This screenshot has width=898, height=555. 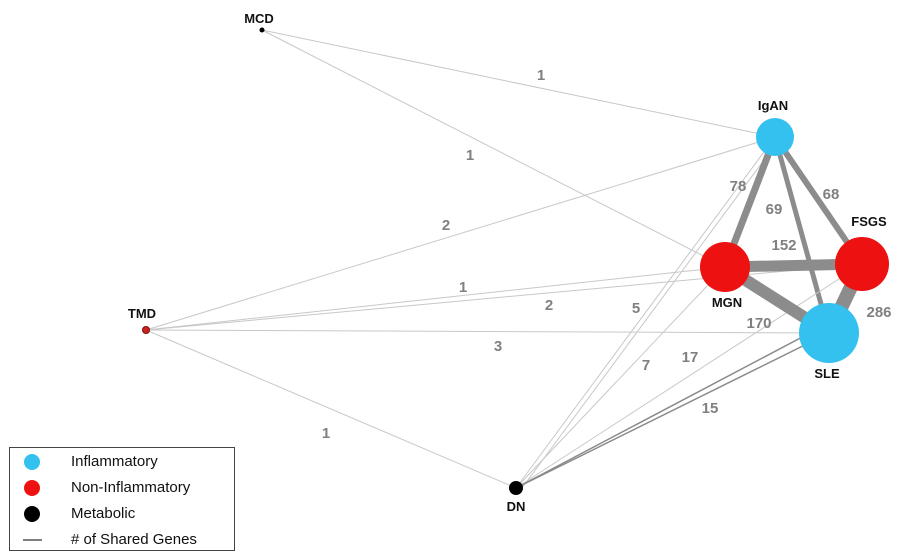 What do you see at coordinates (516, 488) in the screenshot?
I see `node-dn` at bounding box center [516, 488].